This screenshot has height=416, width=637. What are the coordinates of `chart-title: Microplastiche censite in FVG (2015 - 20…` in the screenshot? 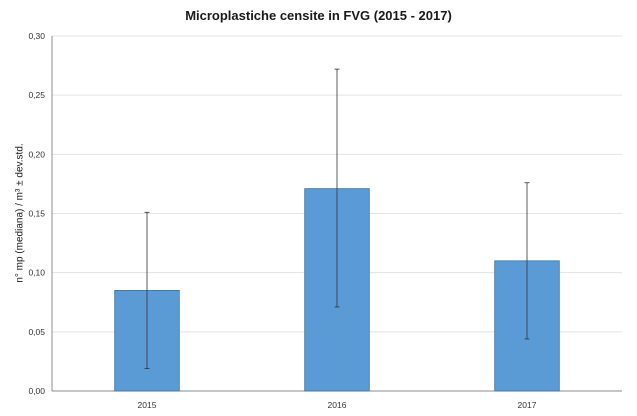 It's located at (318, 15).